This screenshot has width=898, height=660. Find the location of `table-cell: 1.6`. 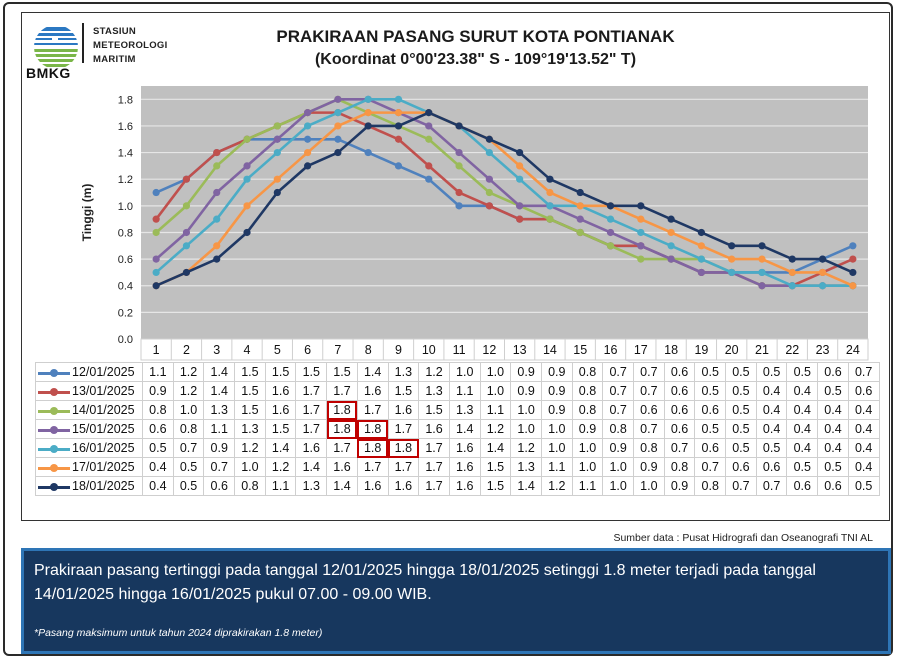

table-cell: 1.6 is located at coordinates (464, 486).